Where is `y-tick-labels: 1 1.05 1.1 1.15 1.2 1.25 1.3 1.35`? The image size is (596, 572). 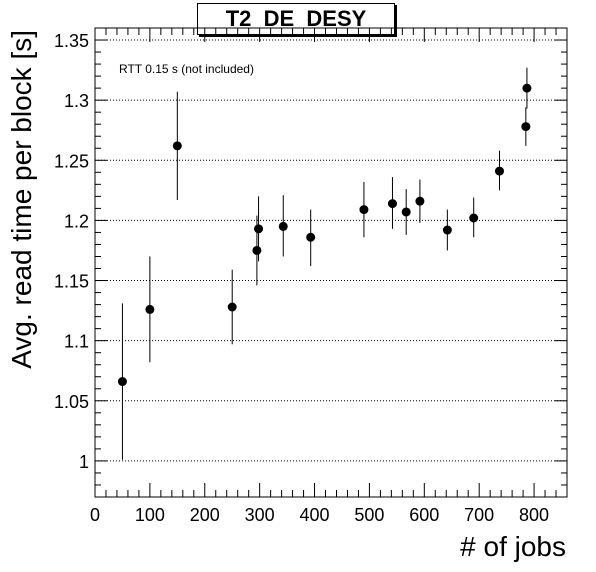
y-tick-labels: 1 1.05 1.1 1.15 1.2 1.25 1.3 1.35 is located at coordinates (71, 251).